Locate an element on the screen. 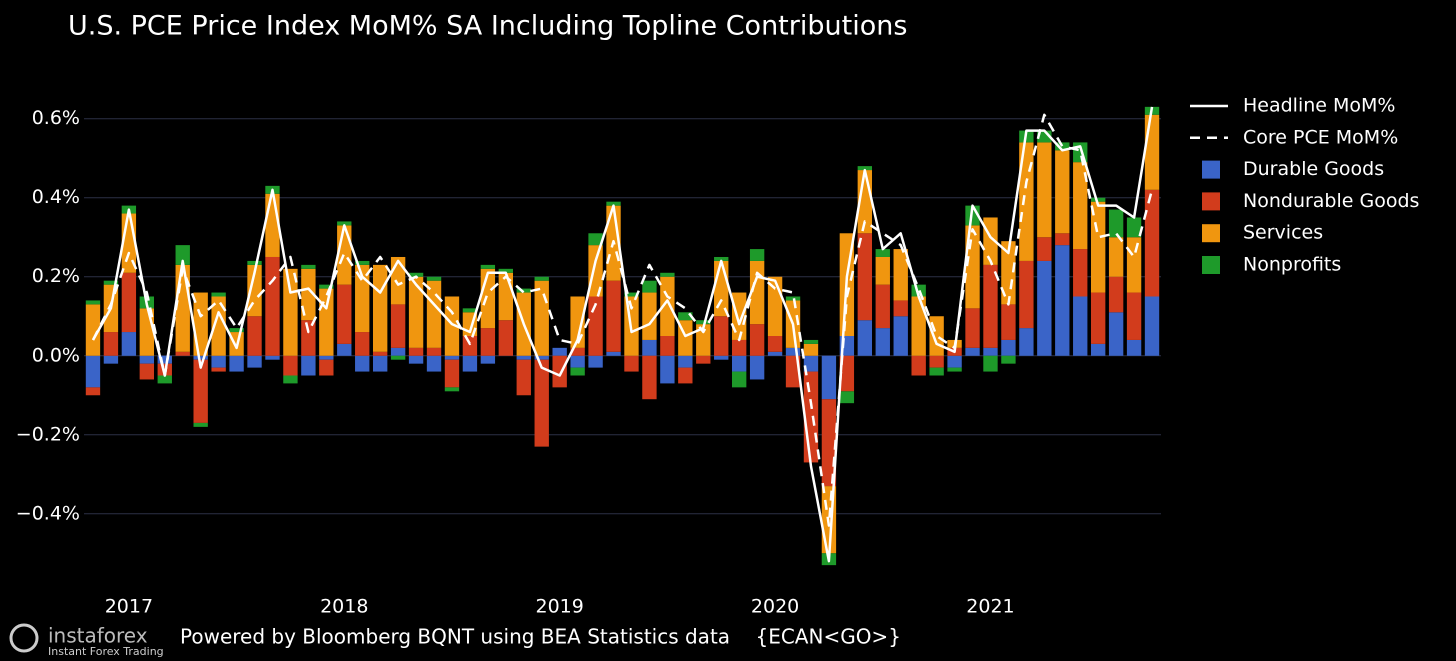 The height and width of the screenshot is (661, 1456). legend-swatch is located at coordinates (1211, 233).